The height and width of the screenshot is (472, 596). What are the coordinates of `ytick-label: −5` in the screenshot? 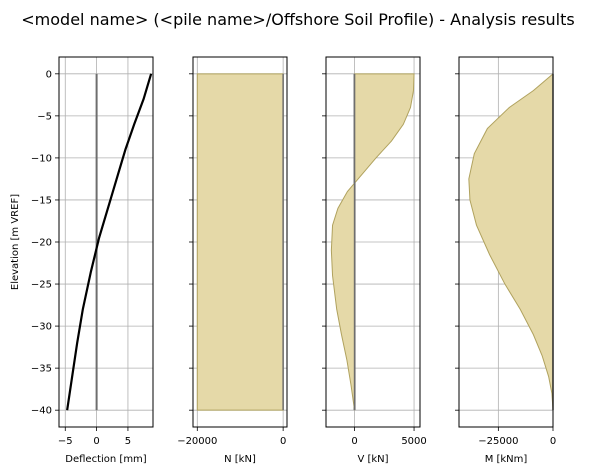 It's located at (44, 116).